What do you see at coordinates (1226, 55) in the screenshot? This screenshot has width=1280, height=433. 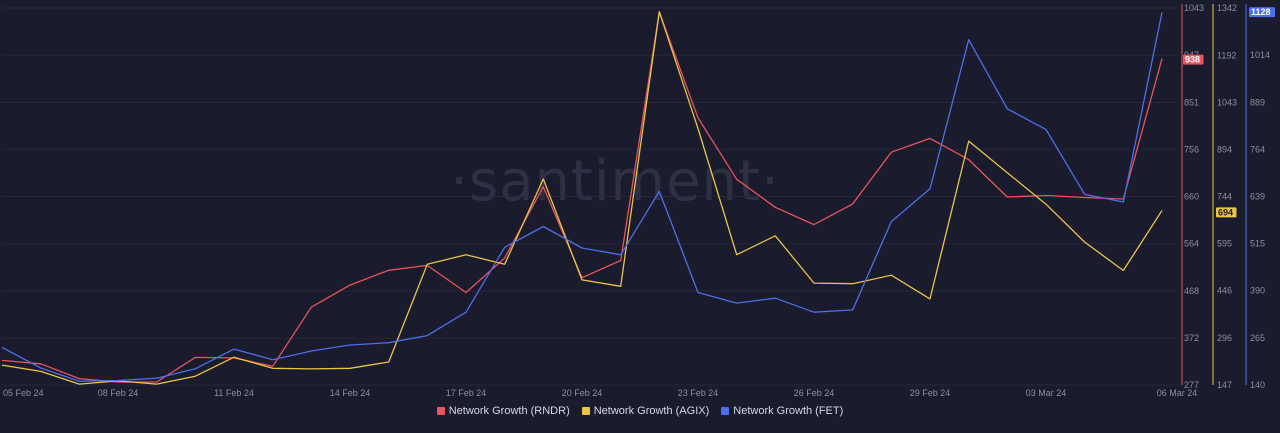 I see `y-tick-agix-7: 1192` at bounding box center [1226, 55].